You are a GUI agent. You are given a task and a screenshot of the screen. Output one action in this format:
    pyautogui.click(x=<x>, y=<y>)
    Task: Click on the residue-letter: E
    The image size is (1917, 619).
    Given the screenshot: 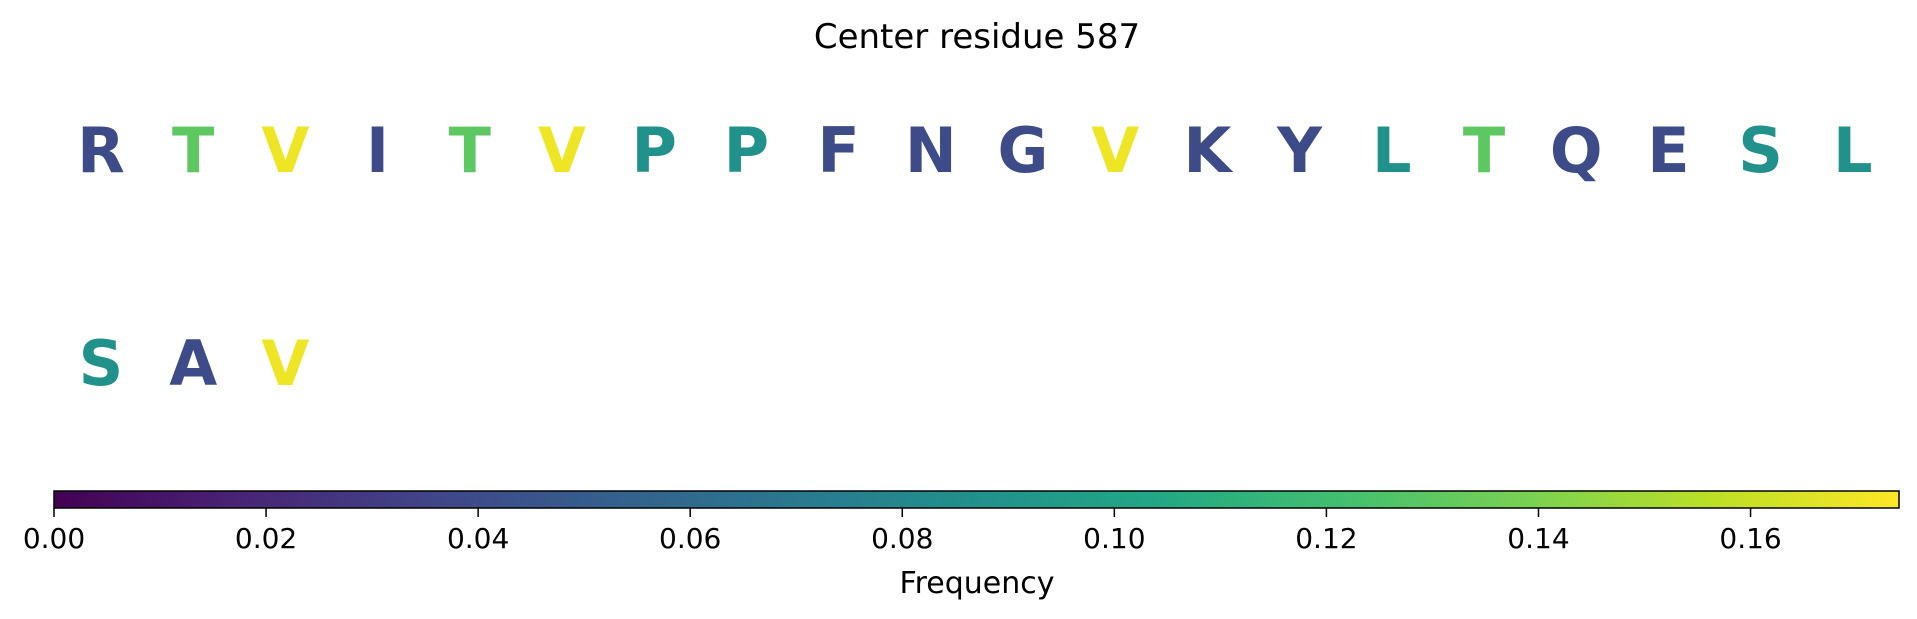 What is the action you would take?
    pyautogui.click(x=1668, y=150)
    